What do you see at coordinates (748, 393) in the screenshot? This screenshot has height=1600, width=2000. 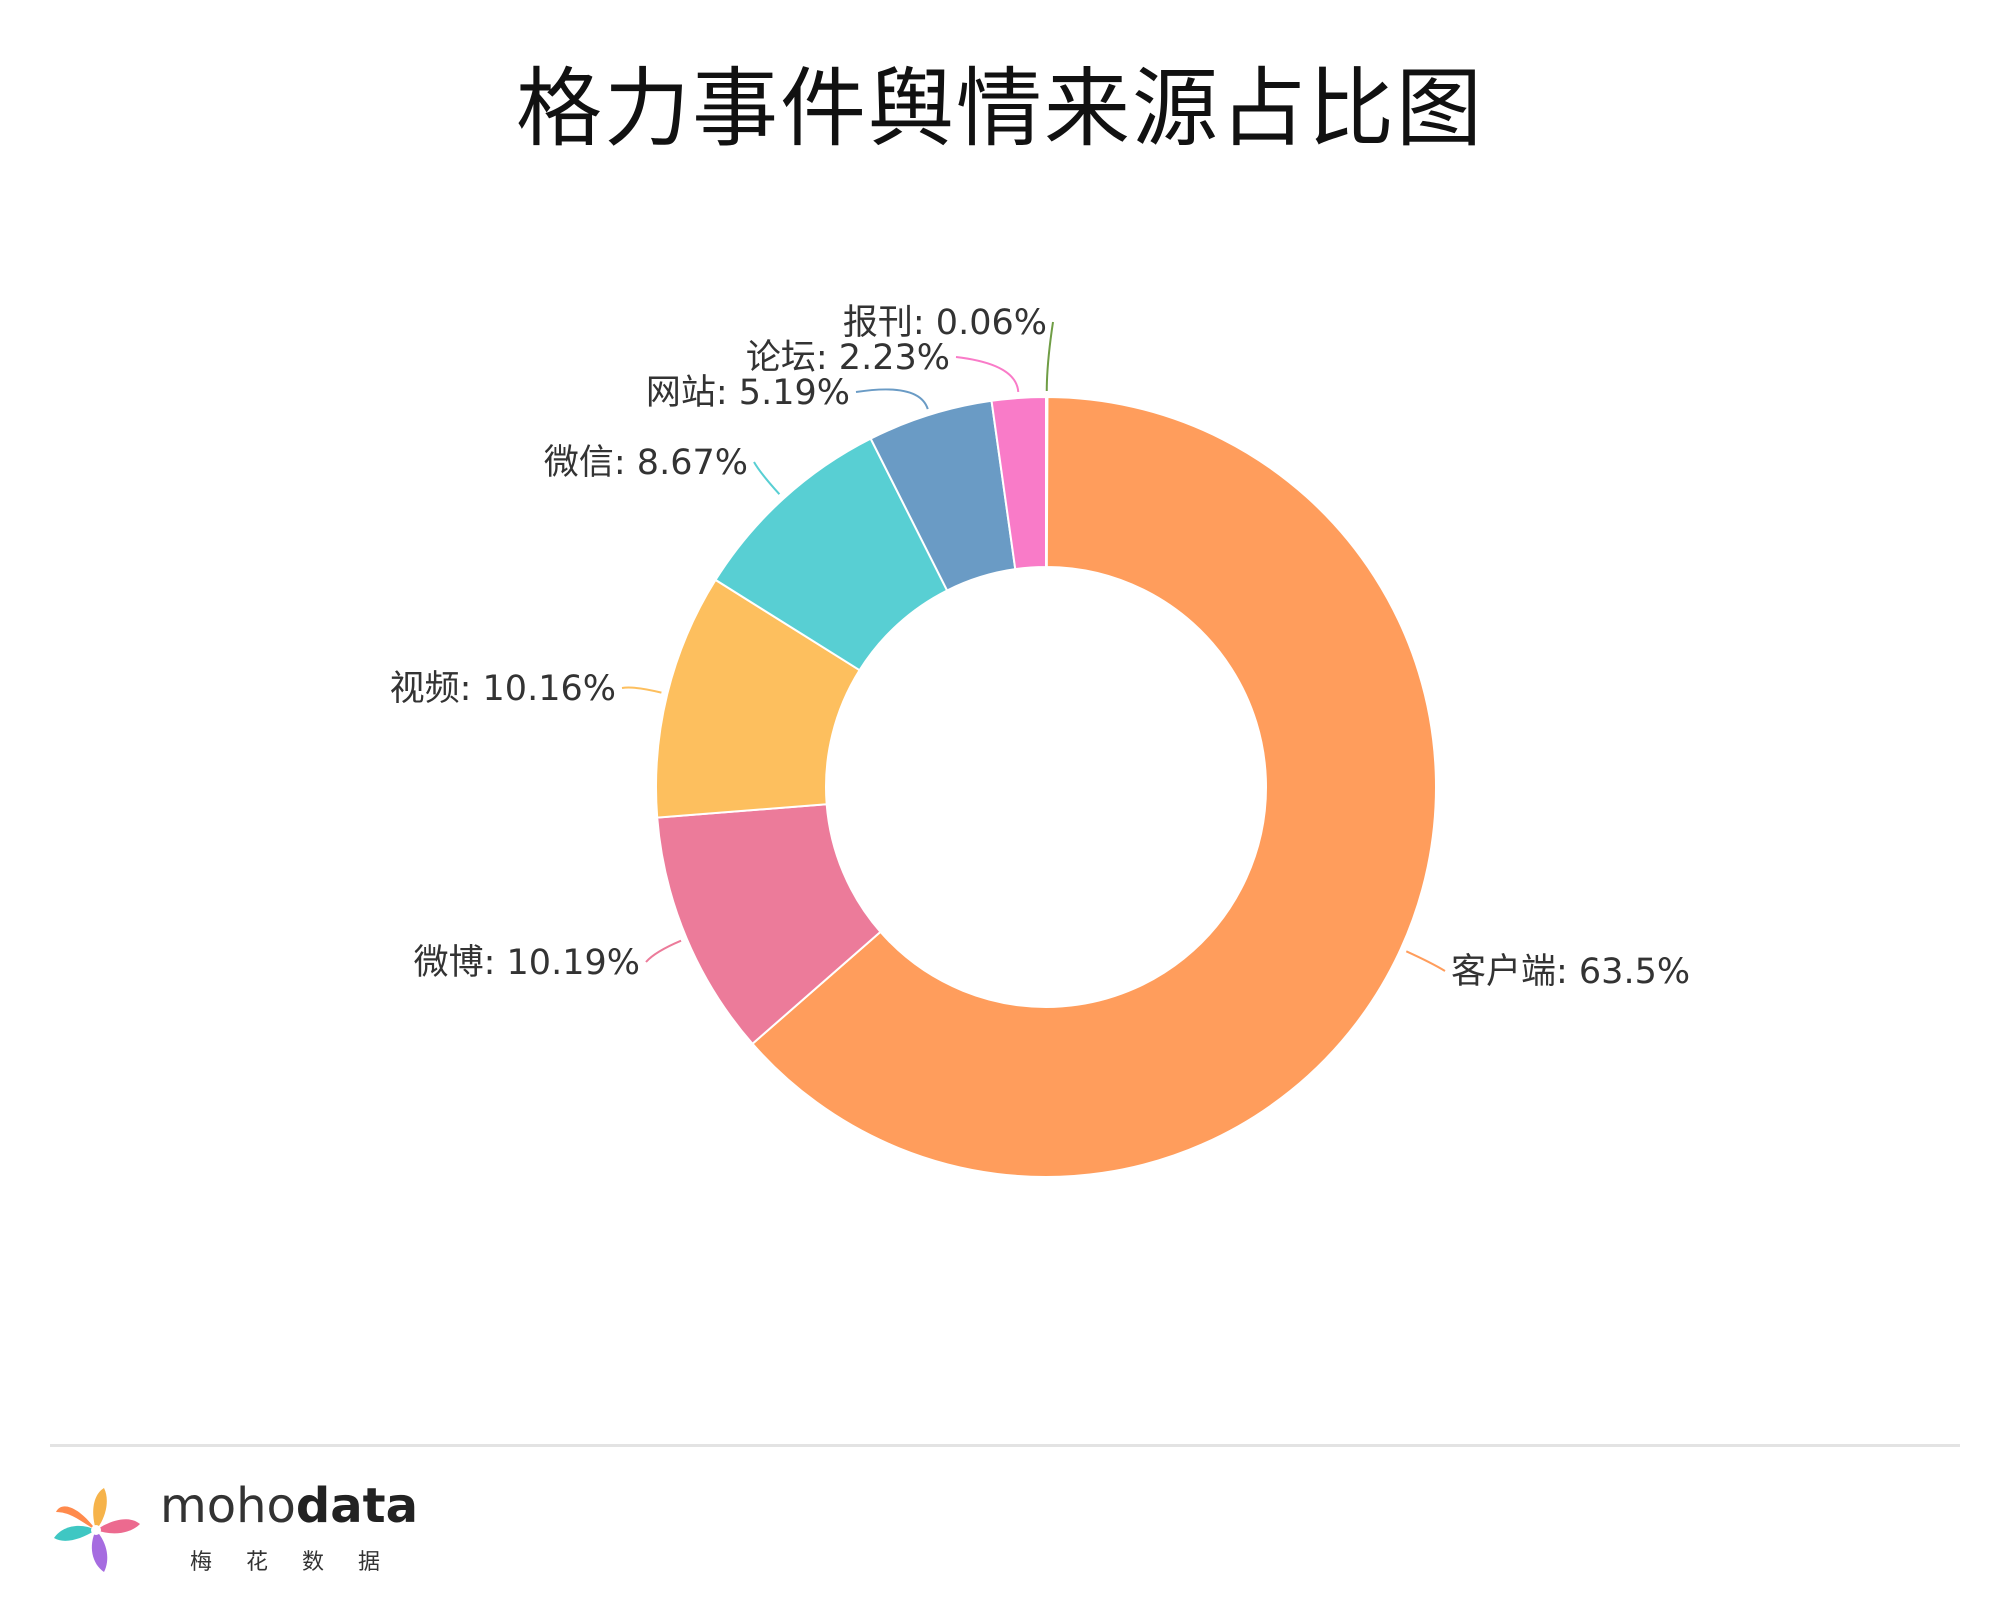 I see `slice-label-网站: 网站: 5.19%` at bounding box center [748, 393].